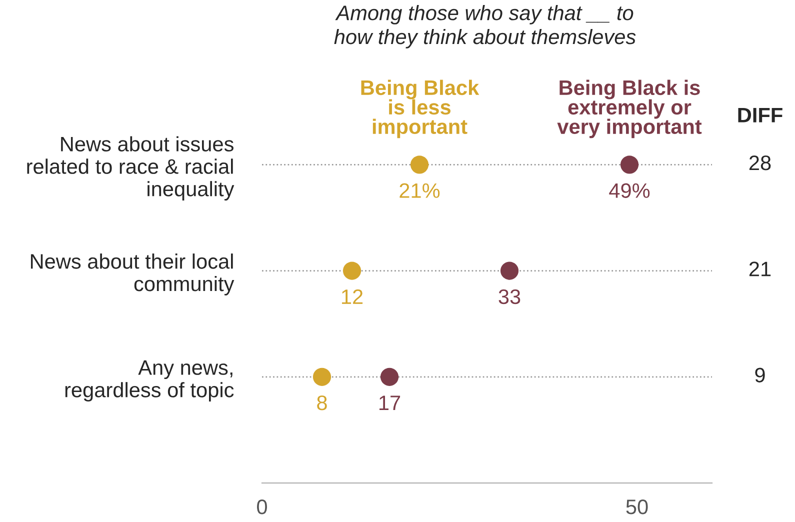  I want to click on y-tick-label: News about issues related to race & racial inequality, so click(130, 168).